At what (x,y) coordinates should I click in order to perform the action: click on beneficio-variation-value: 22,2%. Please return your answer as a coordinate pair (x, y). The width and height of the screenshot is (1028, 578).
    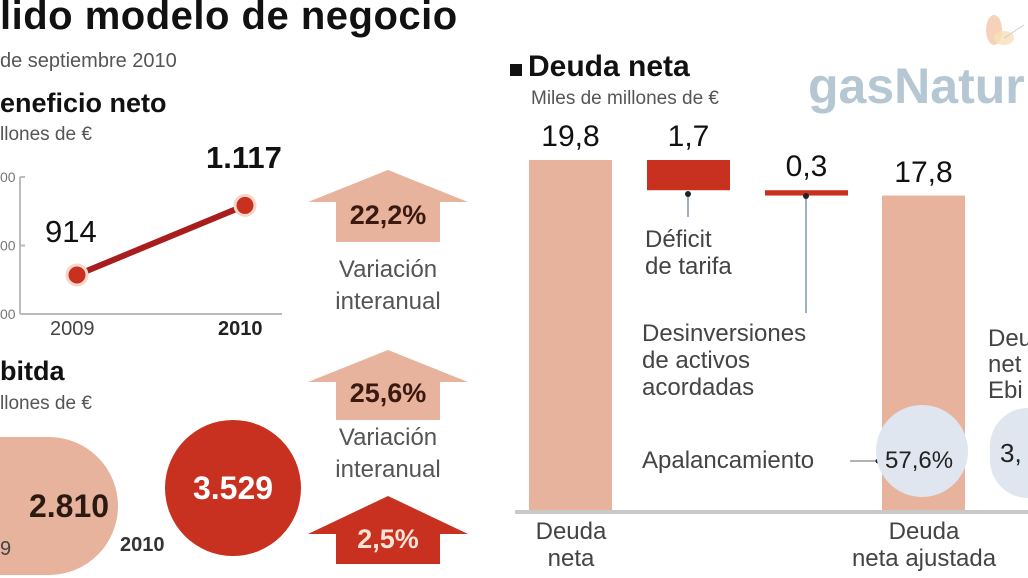
    Looking at the image, I should click on (388, 215).